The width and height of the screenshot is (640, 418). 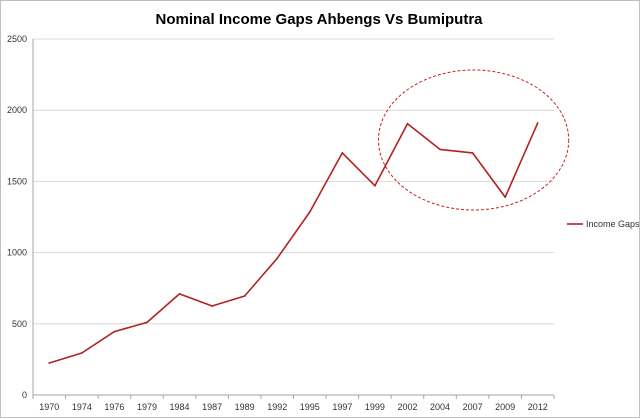 What do you see at coordinates (49, 407) in the screenshot?
I see `x-tick-label: 1970` at bounding box center [49, 407].